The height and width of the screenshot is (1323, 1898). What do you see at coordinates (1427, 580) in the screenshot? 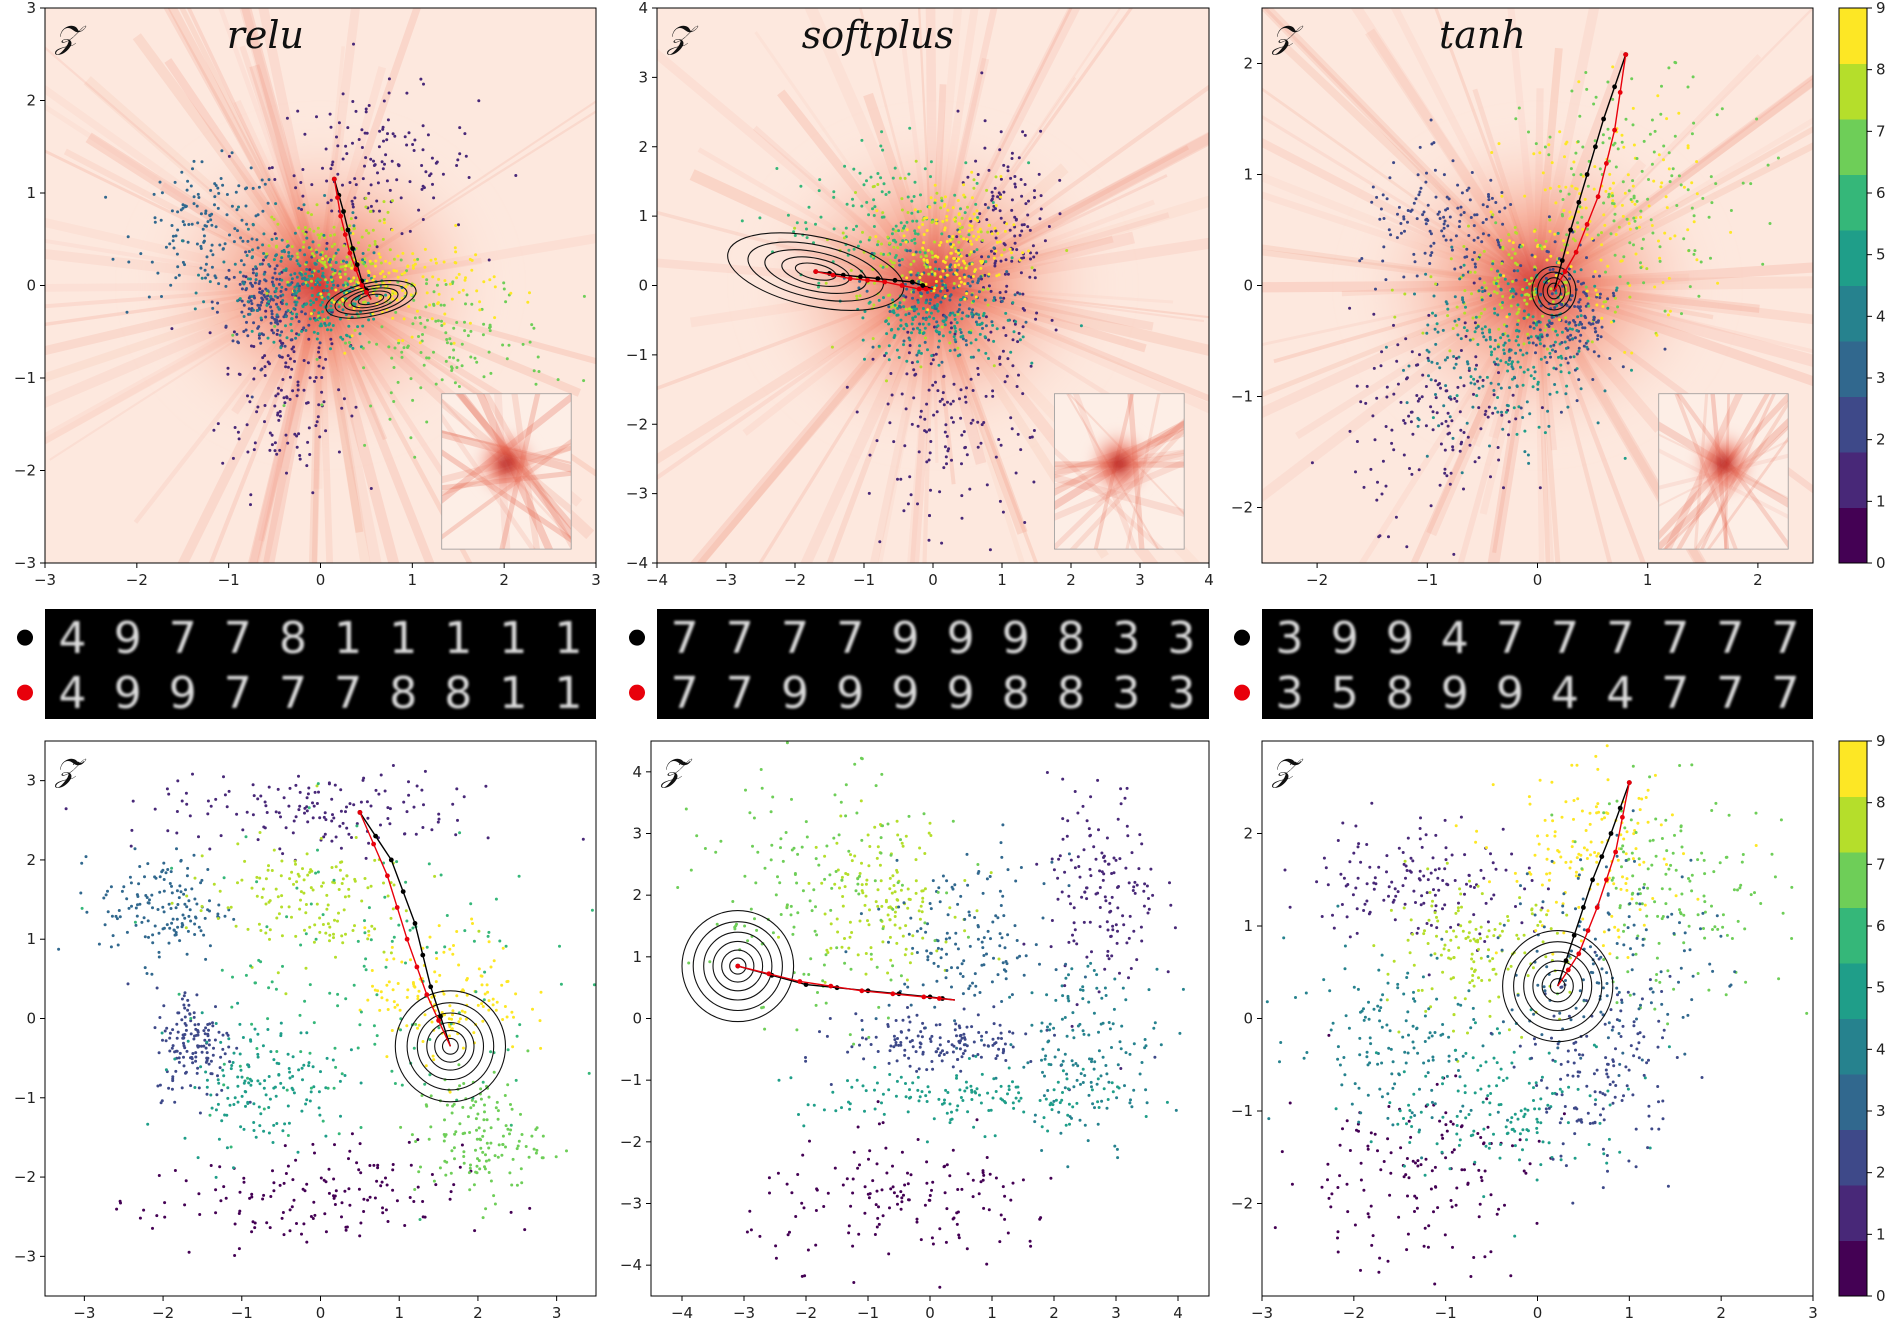
I see `x-tick-label: −1` at bounding box center [1427, 580].